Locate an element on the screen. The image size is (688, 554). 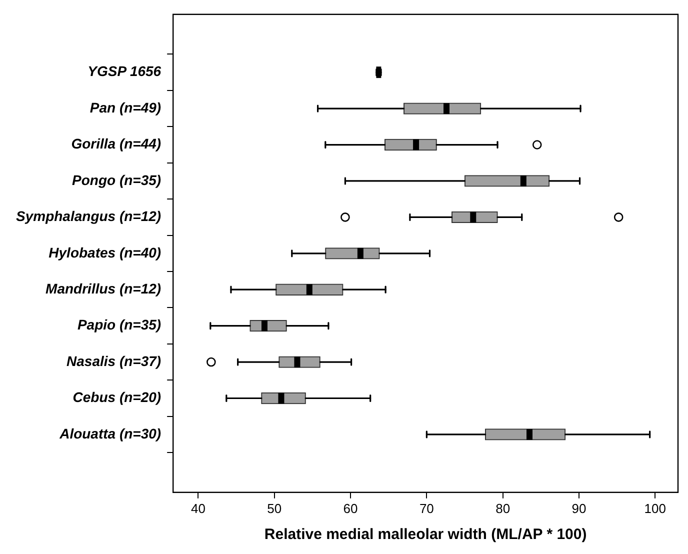
x-tick-label: 60 is located at coordinates (350, 508).